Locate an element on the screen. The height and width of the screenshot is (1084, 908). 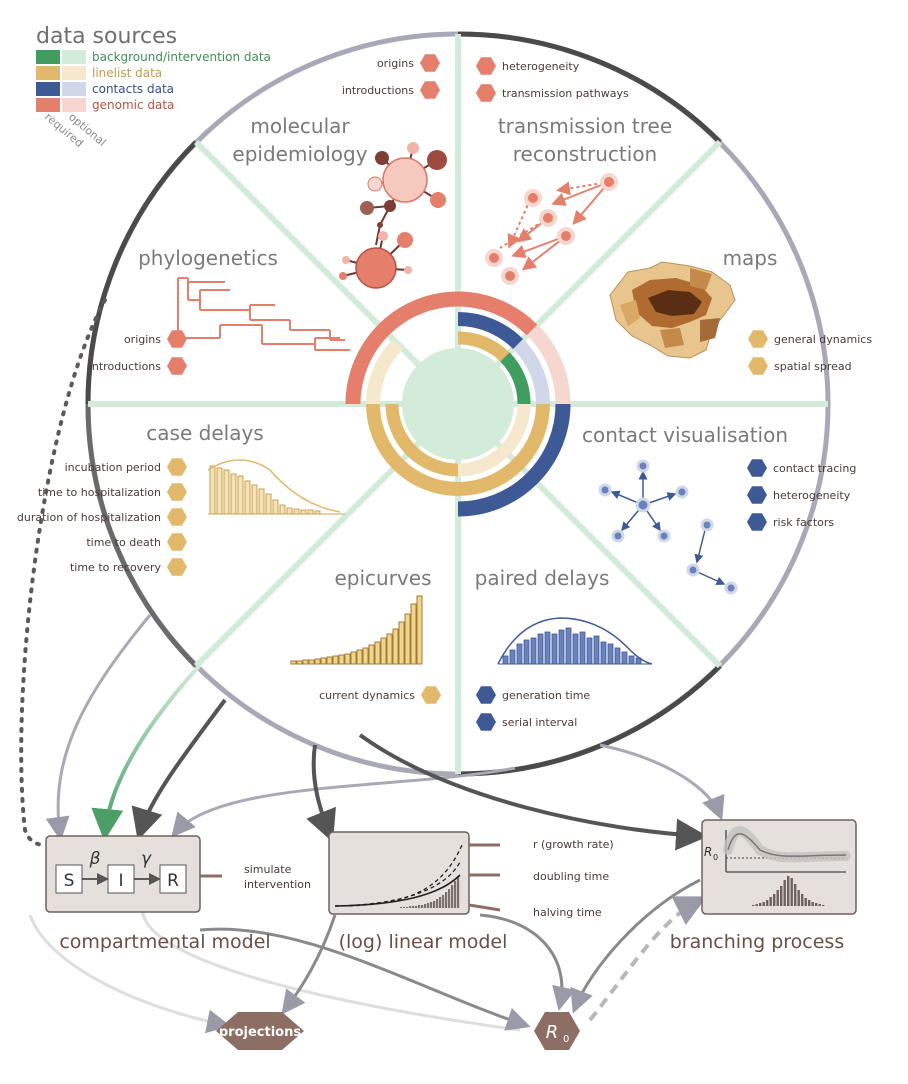
section-item-label: time to hospitalization is located at coordinates (99, 492).